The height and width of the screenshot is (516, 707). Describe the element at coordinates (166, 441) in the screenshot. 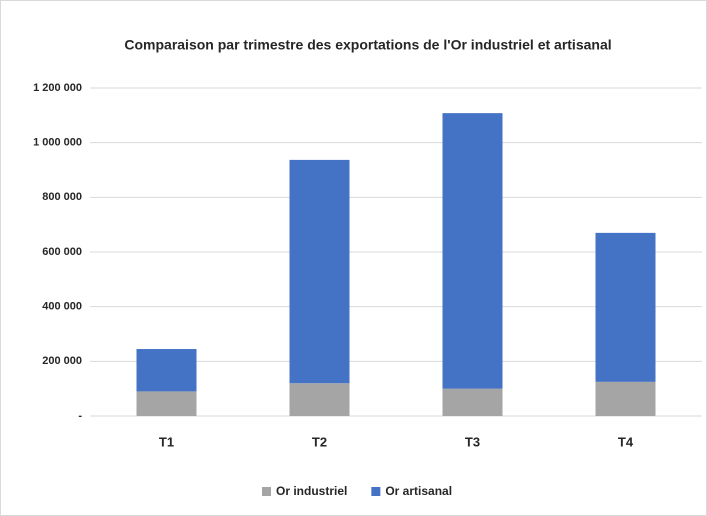

I see `x-tick-label: T1` at that location.